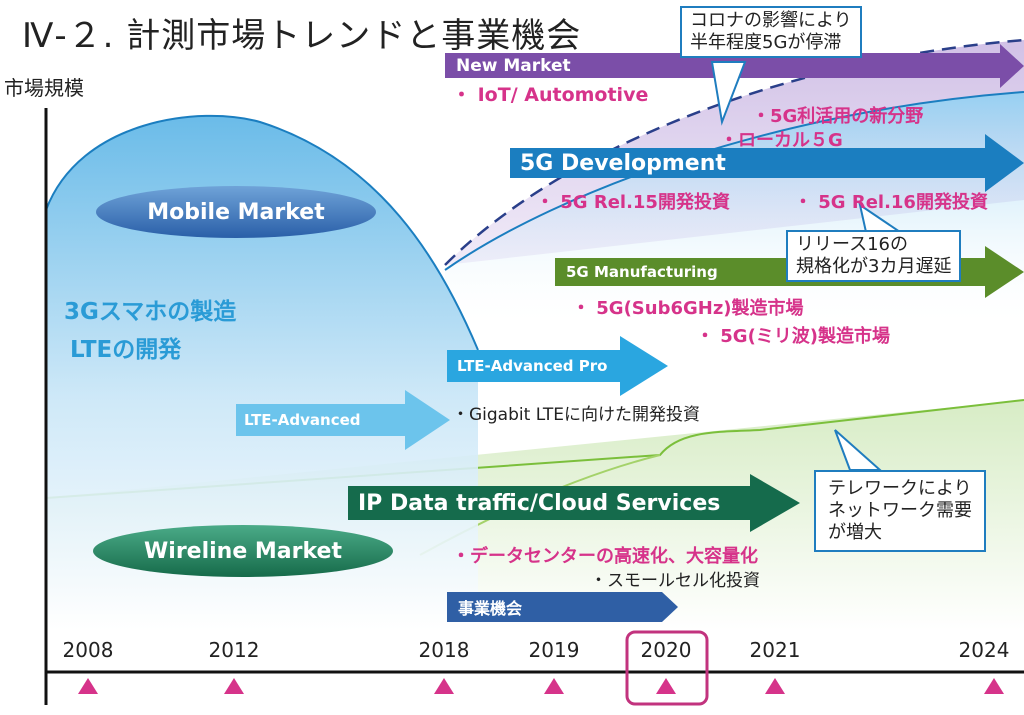  Describe the element at coordinates (855, 532) in the screenshot. I see `telework-callout-line3: が増大` at that location.